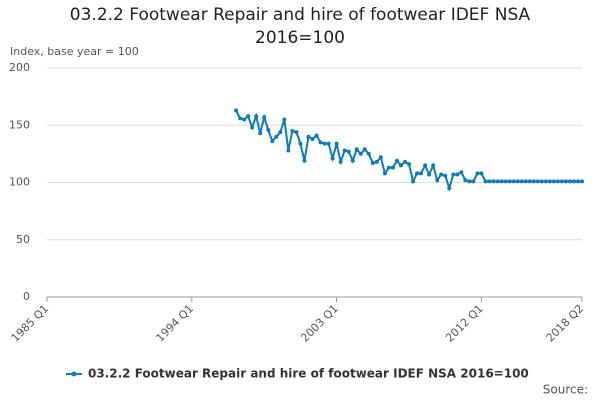 The height and width of the screenshot is (400, 600). Describe the element at coordinates (464, 323) in the screenshot. I see `x-tick-label: 2012 Q1` at that location.